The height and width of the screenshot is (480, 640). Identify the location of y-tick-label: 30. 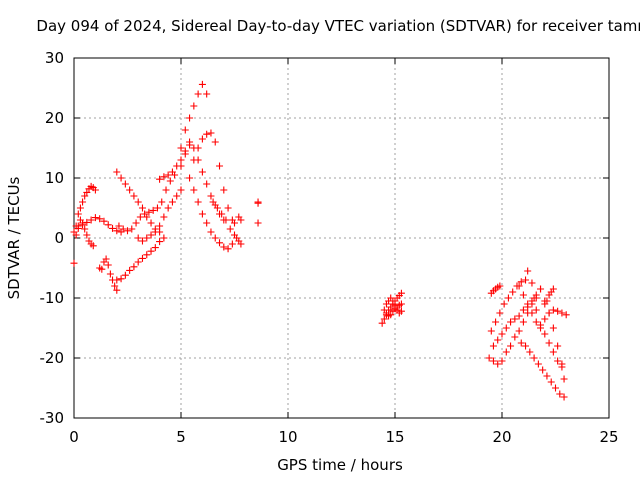
(54, 58).